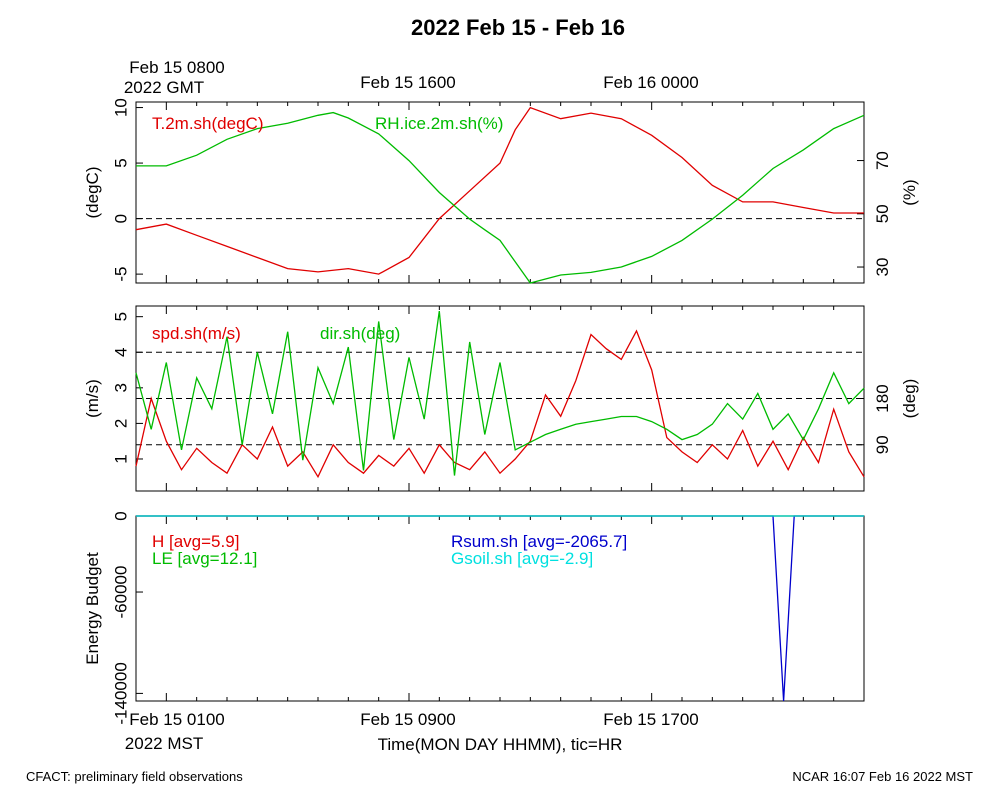  Describe the element at coordinates (522, 558) in the screenshot. I see `legend-entry: Gsoil.sh [avg=-2.9]` at that location.